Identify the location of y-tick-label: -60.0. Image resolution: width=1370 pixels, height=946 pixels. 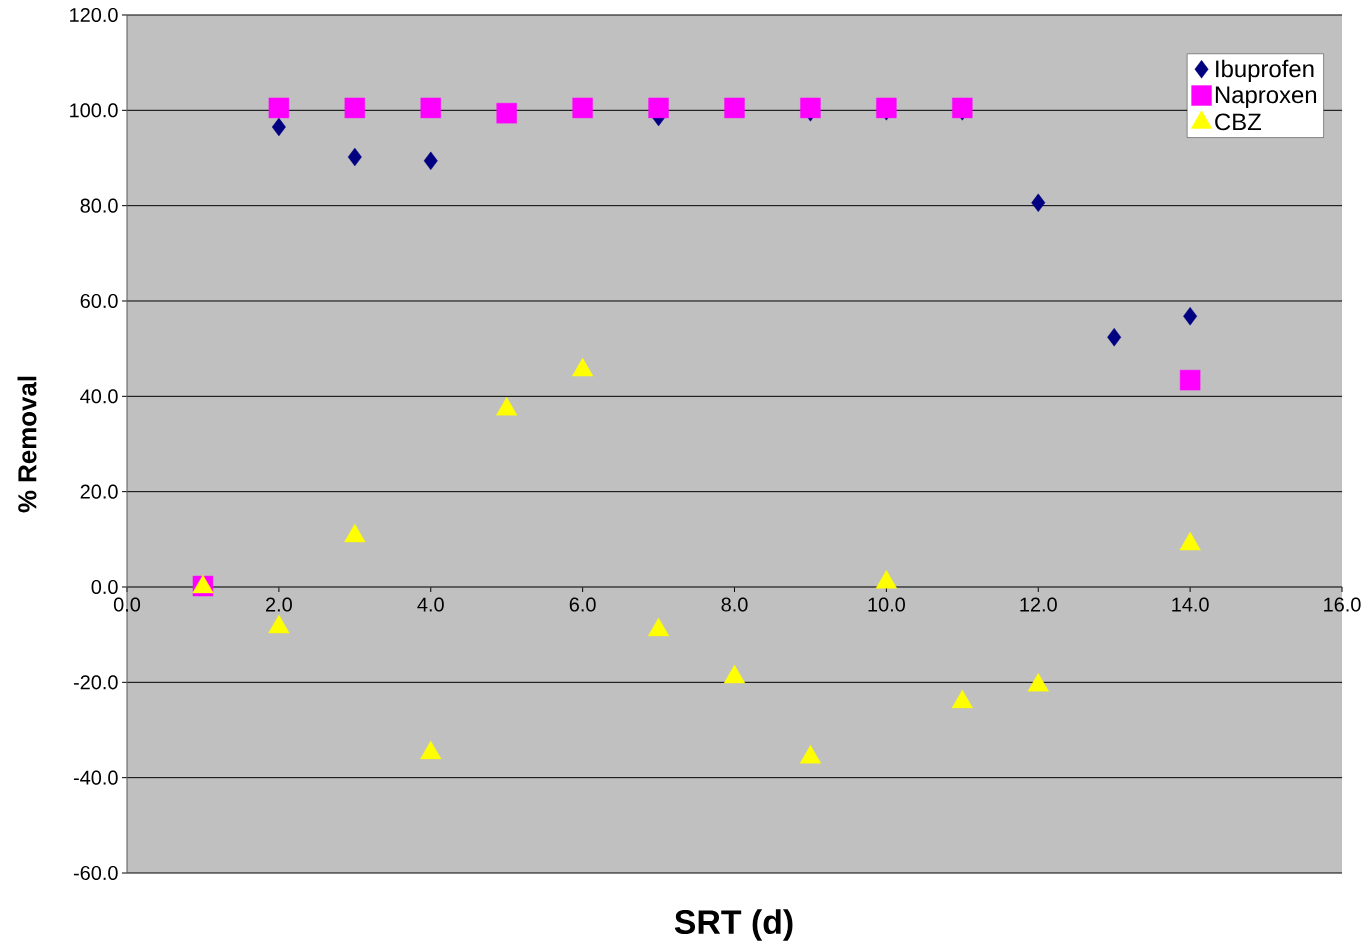
(95, 873).